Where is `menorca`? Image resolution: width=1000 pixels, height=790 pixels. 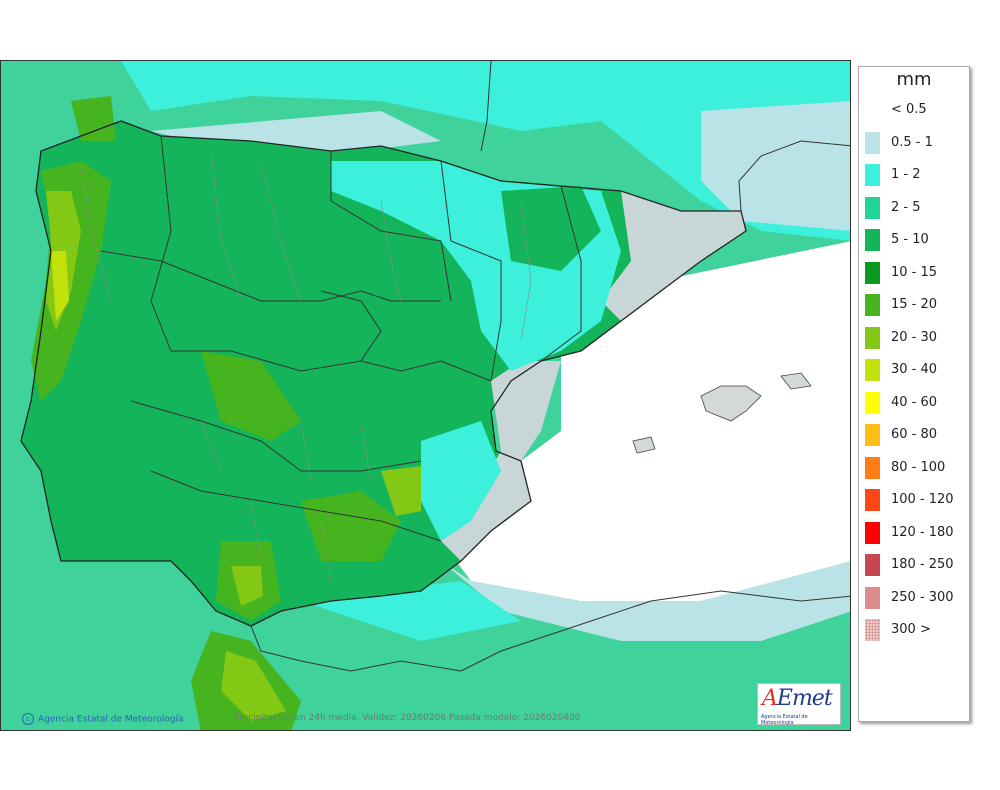
menorca is located at coordinates (796, 381).